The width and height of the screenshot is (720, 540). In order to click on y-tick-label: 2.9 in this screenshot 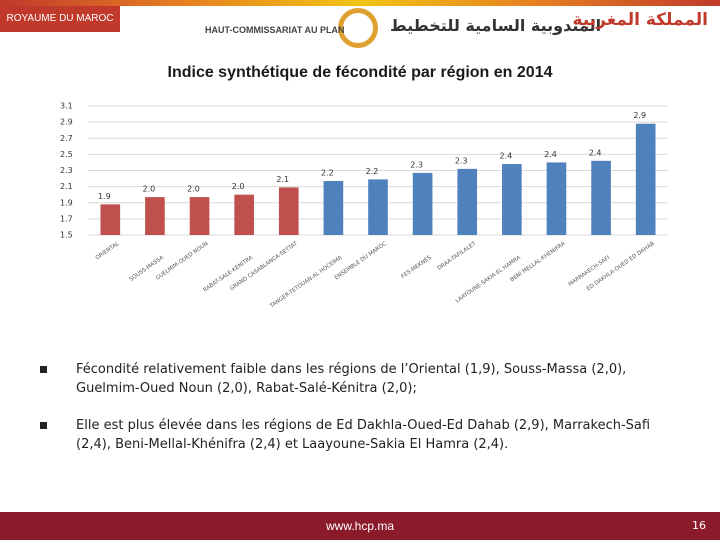, I will do `click(66, 122)`.